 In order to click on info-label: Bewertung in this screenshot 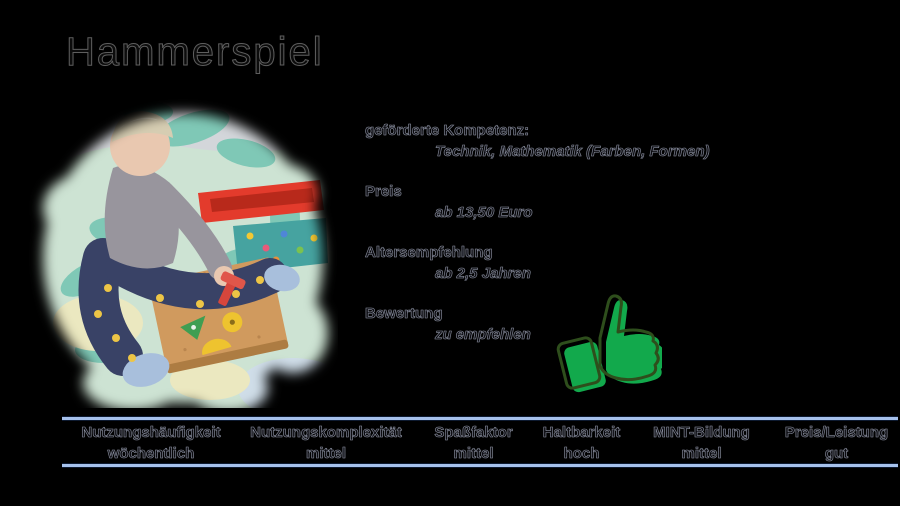, I will do `click(404, 314)`.